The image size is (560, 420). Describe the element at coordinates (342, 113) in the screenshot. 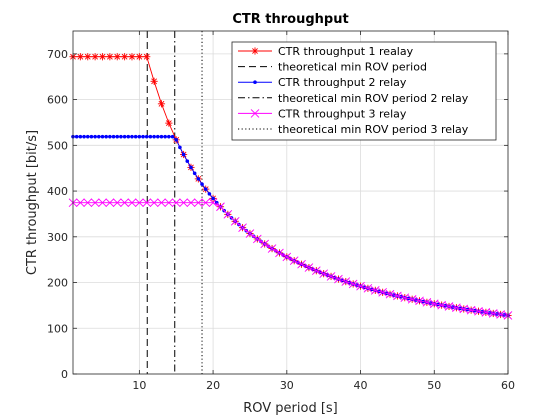

I see `legend-label-4: CTR throughput 3 relay` at that location.